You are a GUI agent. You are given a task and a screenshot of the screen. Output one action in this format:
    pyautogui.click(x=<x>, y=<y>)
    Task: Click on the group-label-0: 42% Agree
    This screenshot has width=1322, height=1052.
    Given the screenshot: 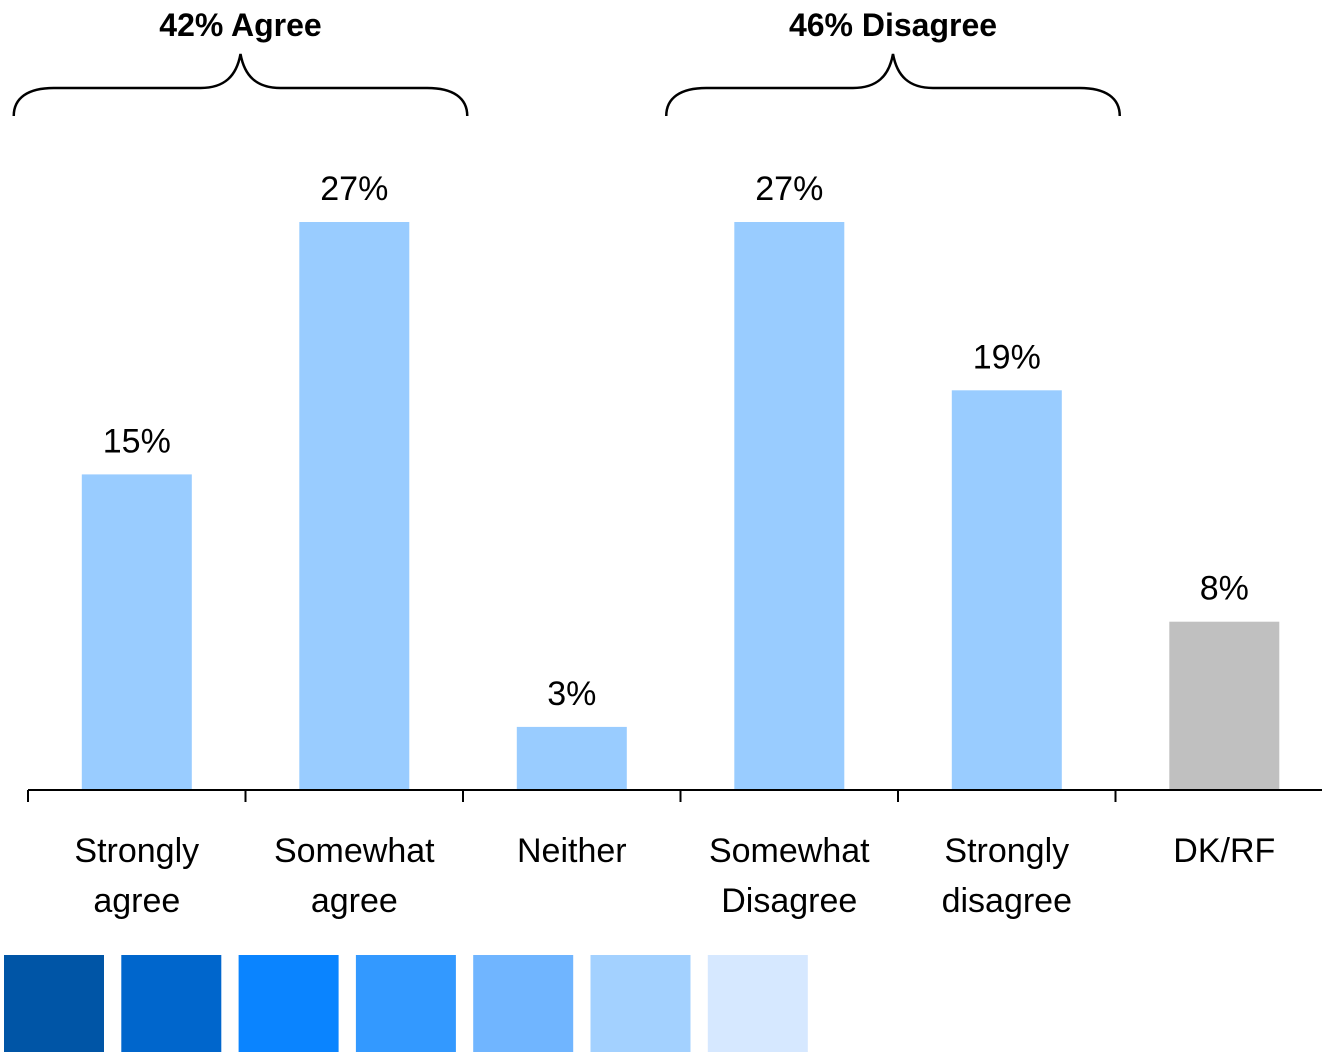 What is the action you would take?
    pyautogui.click(x=240, y=25)
    